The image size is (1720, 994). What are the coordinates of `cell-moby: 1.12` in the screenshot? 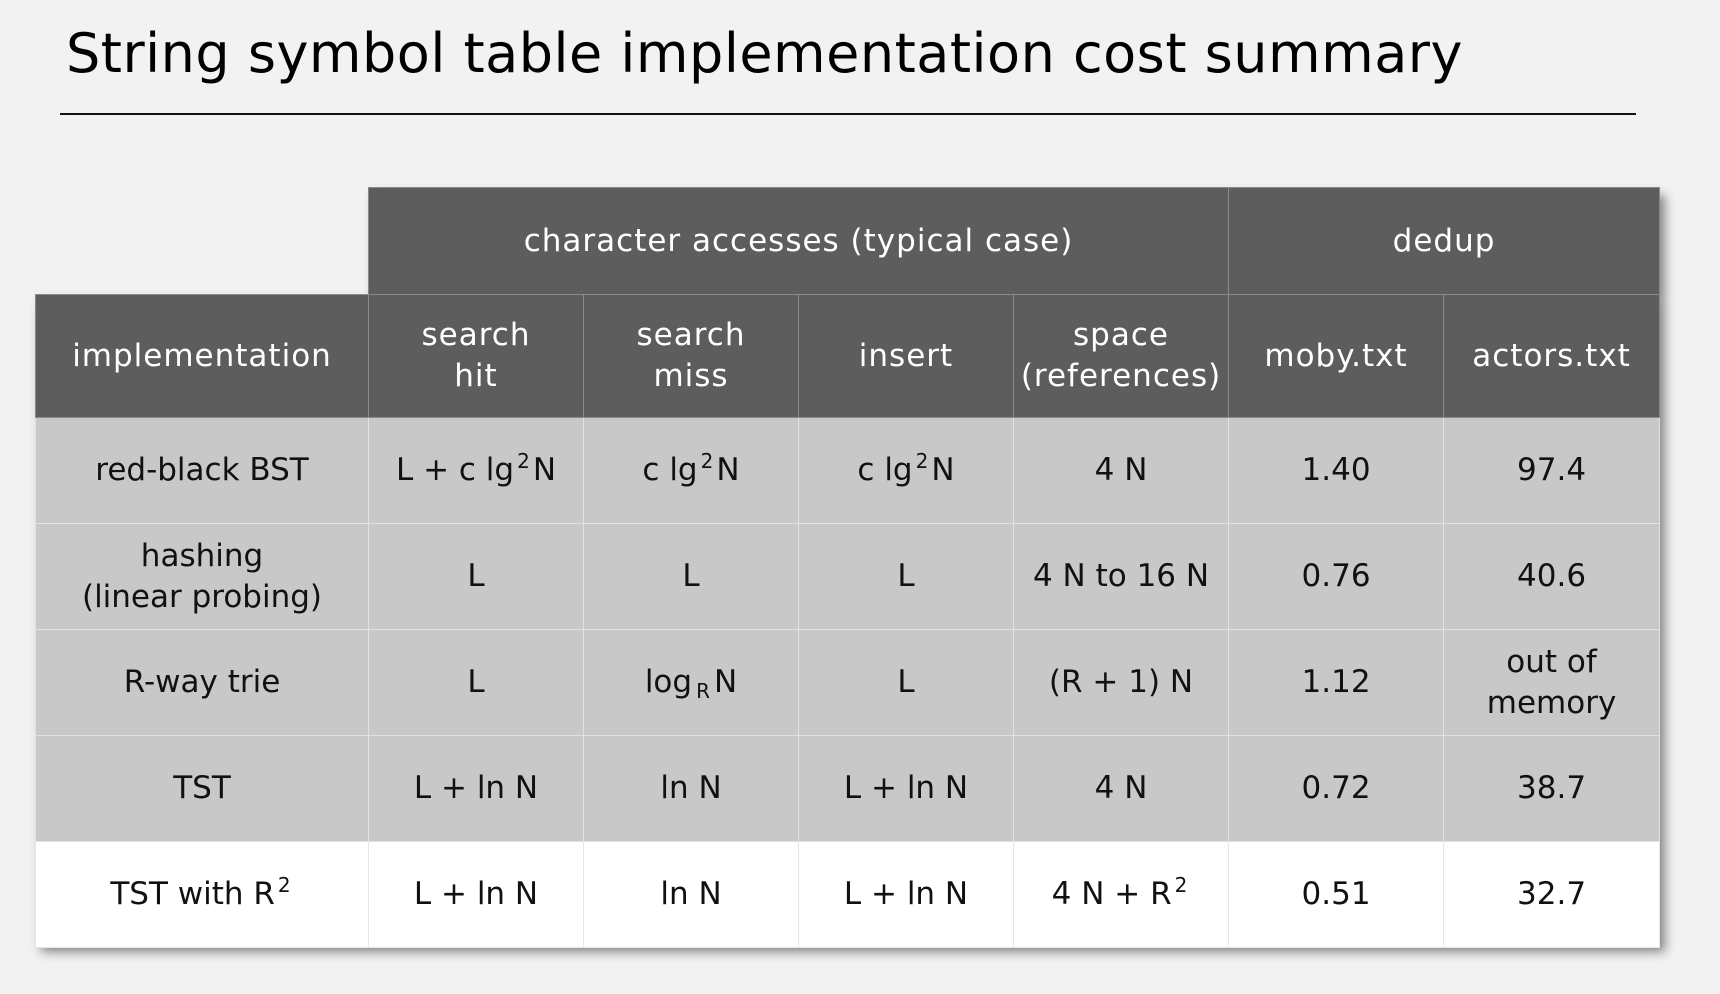 It's located at (1336, 682).